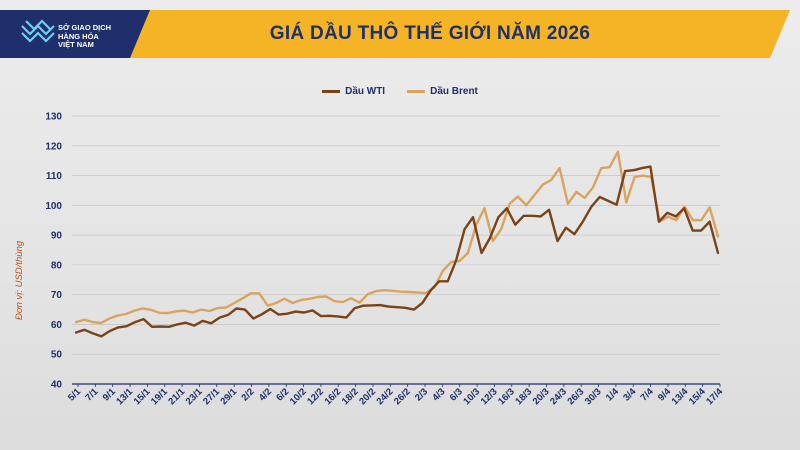 Image resolution: width=800 pixels, height=450 pixels. What do you see at coordinates (78, 36) in the screenshot?
I see `logo-line-2: HÀNG HÓA` at bounding box center [78, 36].